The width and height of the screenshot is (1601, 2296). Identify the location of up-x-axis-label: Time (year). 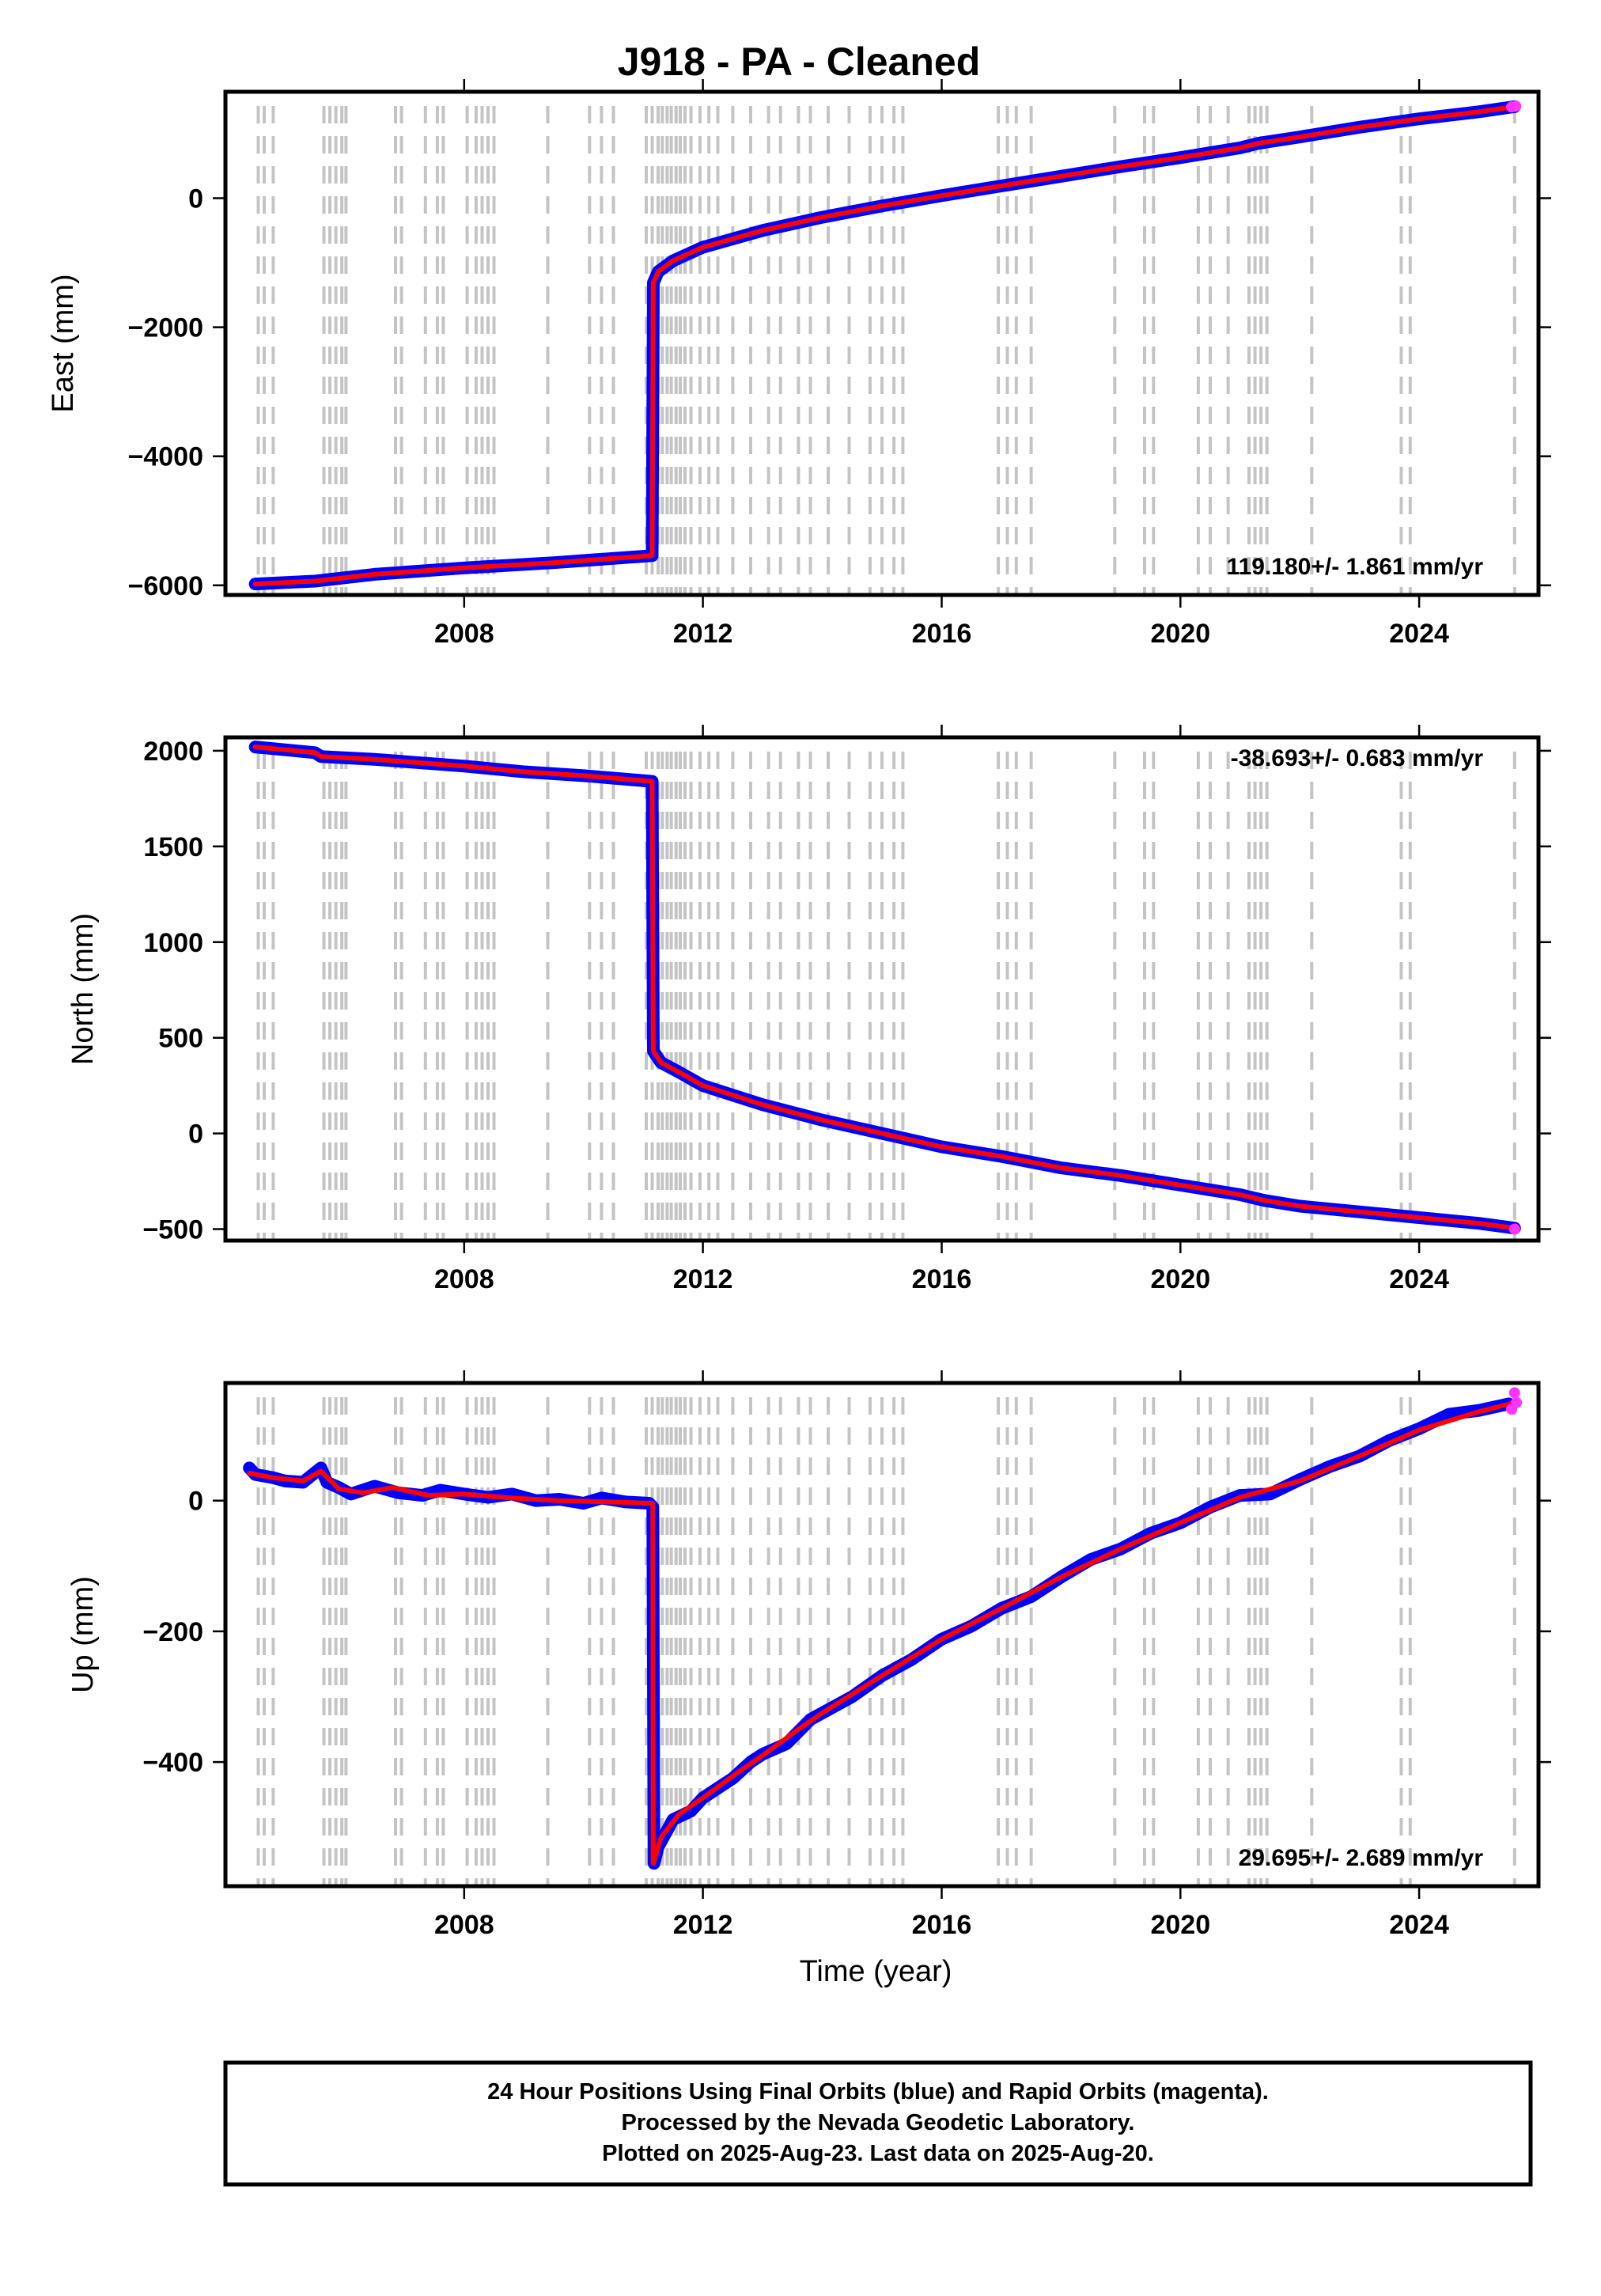
(876, 1971).